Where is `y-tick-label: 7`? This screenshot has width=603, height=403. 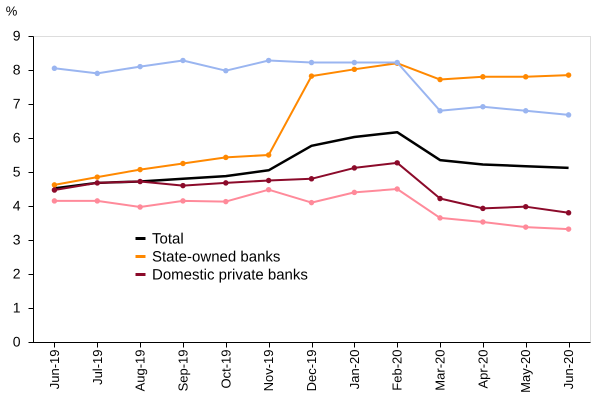
y-tick-label: 7 is located at coordinates (16, 104).